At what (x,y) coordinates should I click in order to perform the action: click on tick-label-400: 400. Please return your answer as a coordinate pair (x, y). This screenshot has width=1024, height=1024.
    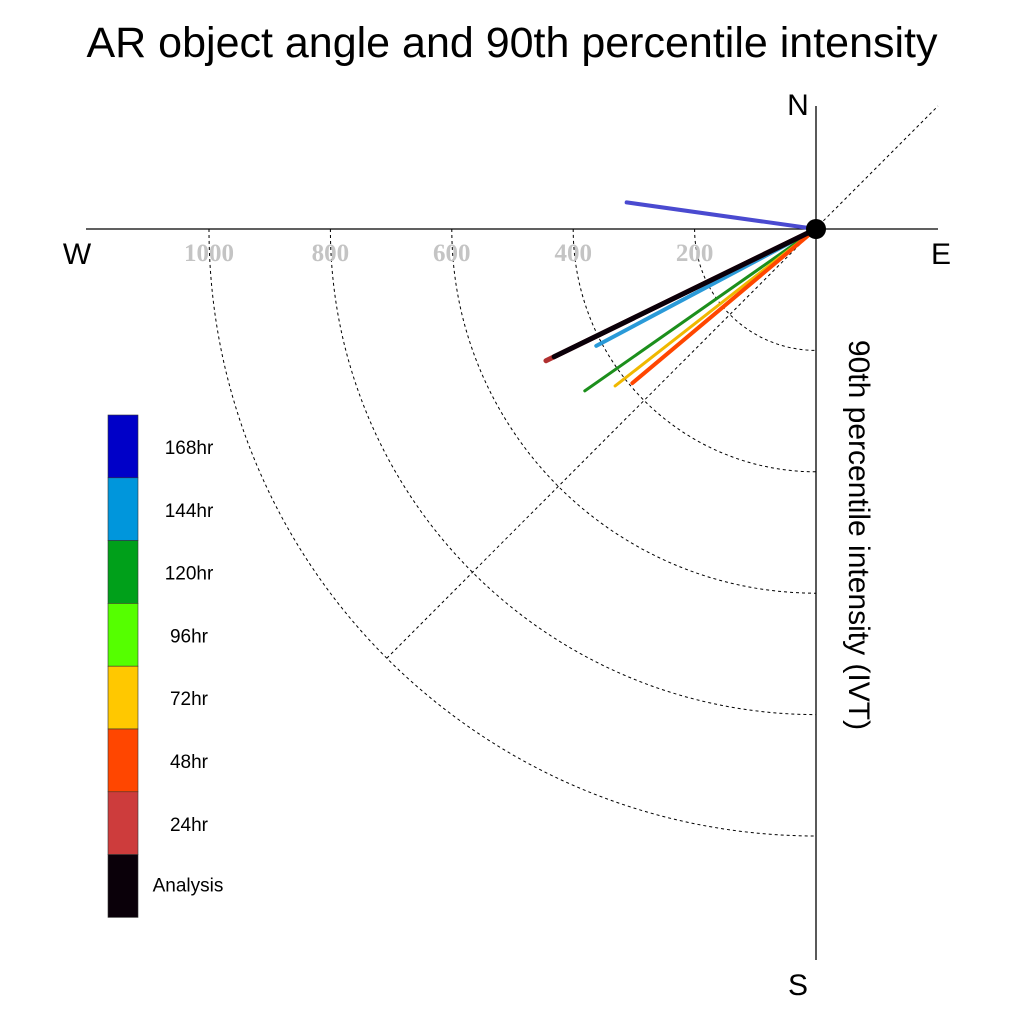
    Looking at the image, I should click on (573, 253).